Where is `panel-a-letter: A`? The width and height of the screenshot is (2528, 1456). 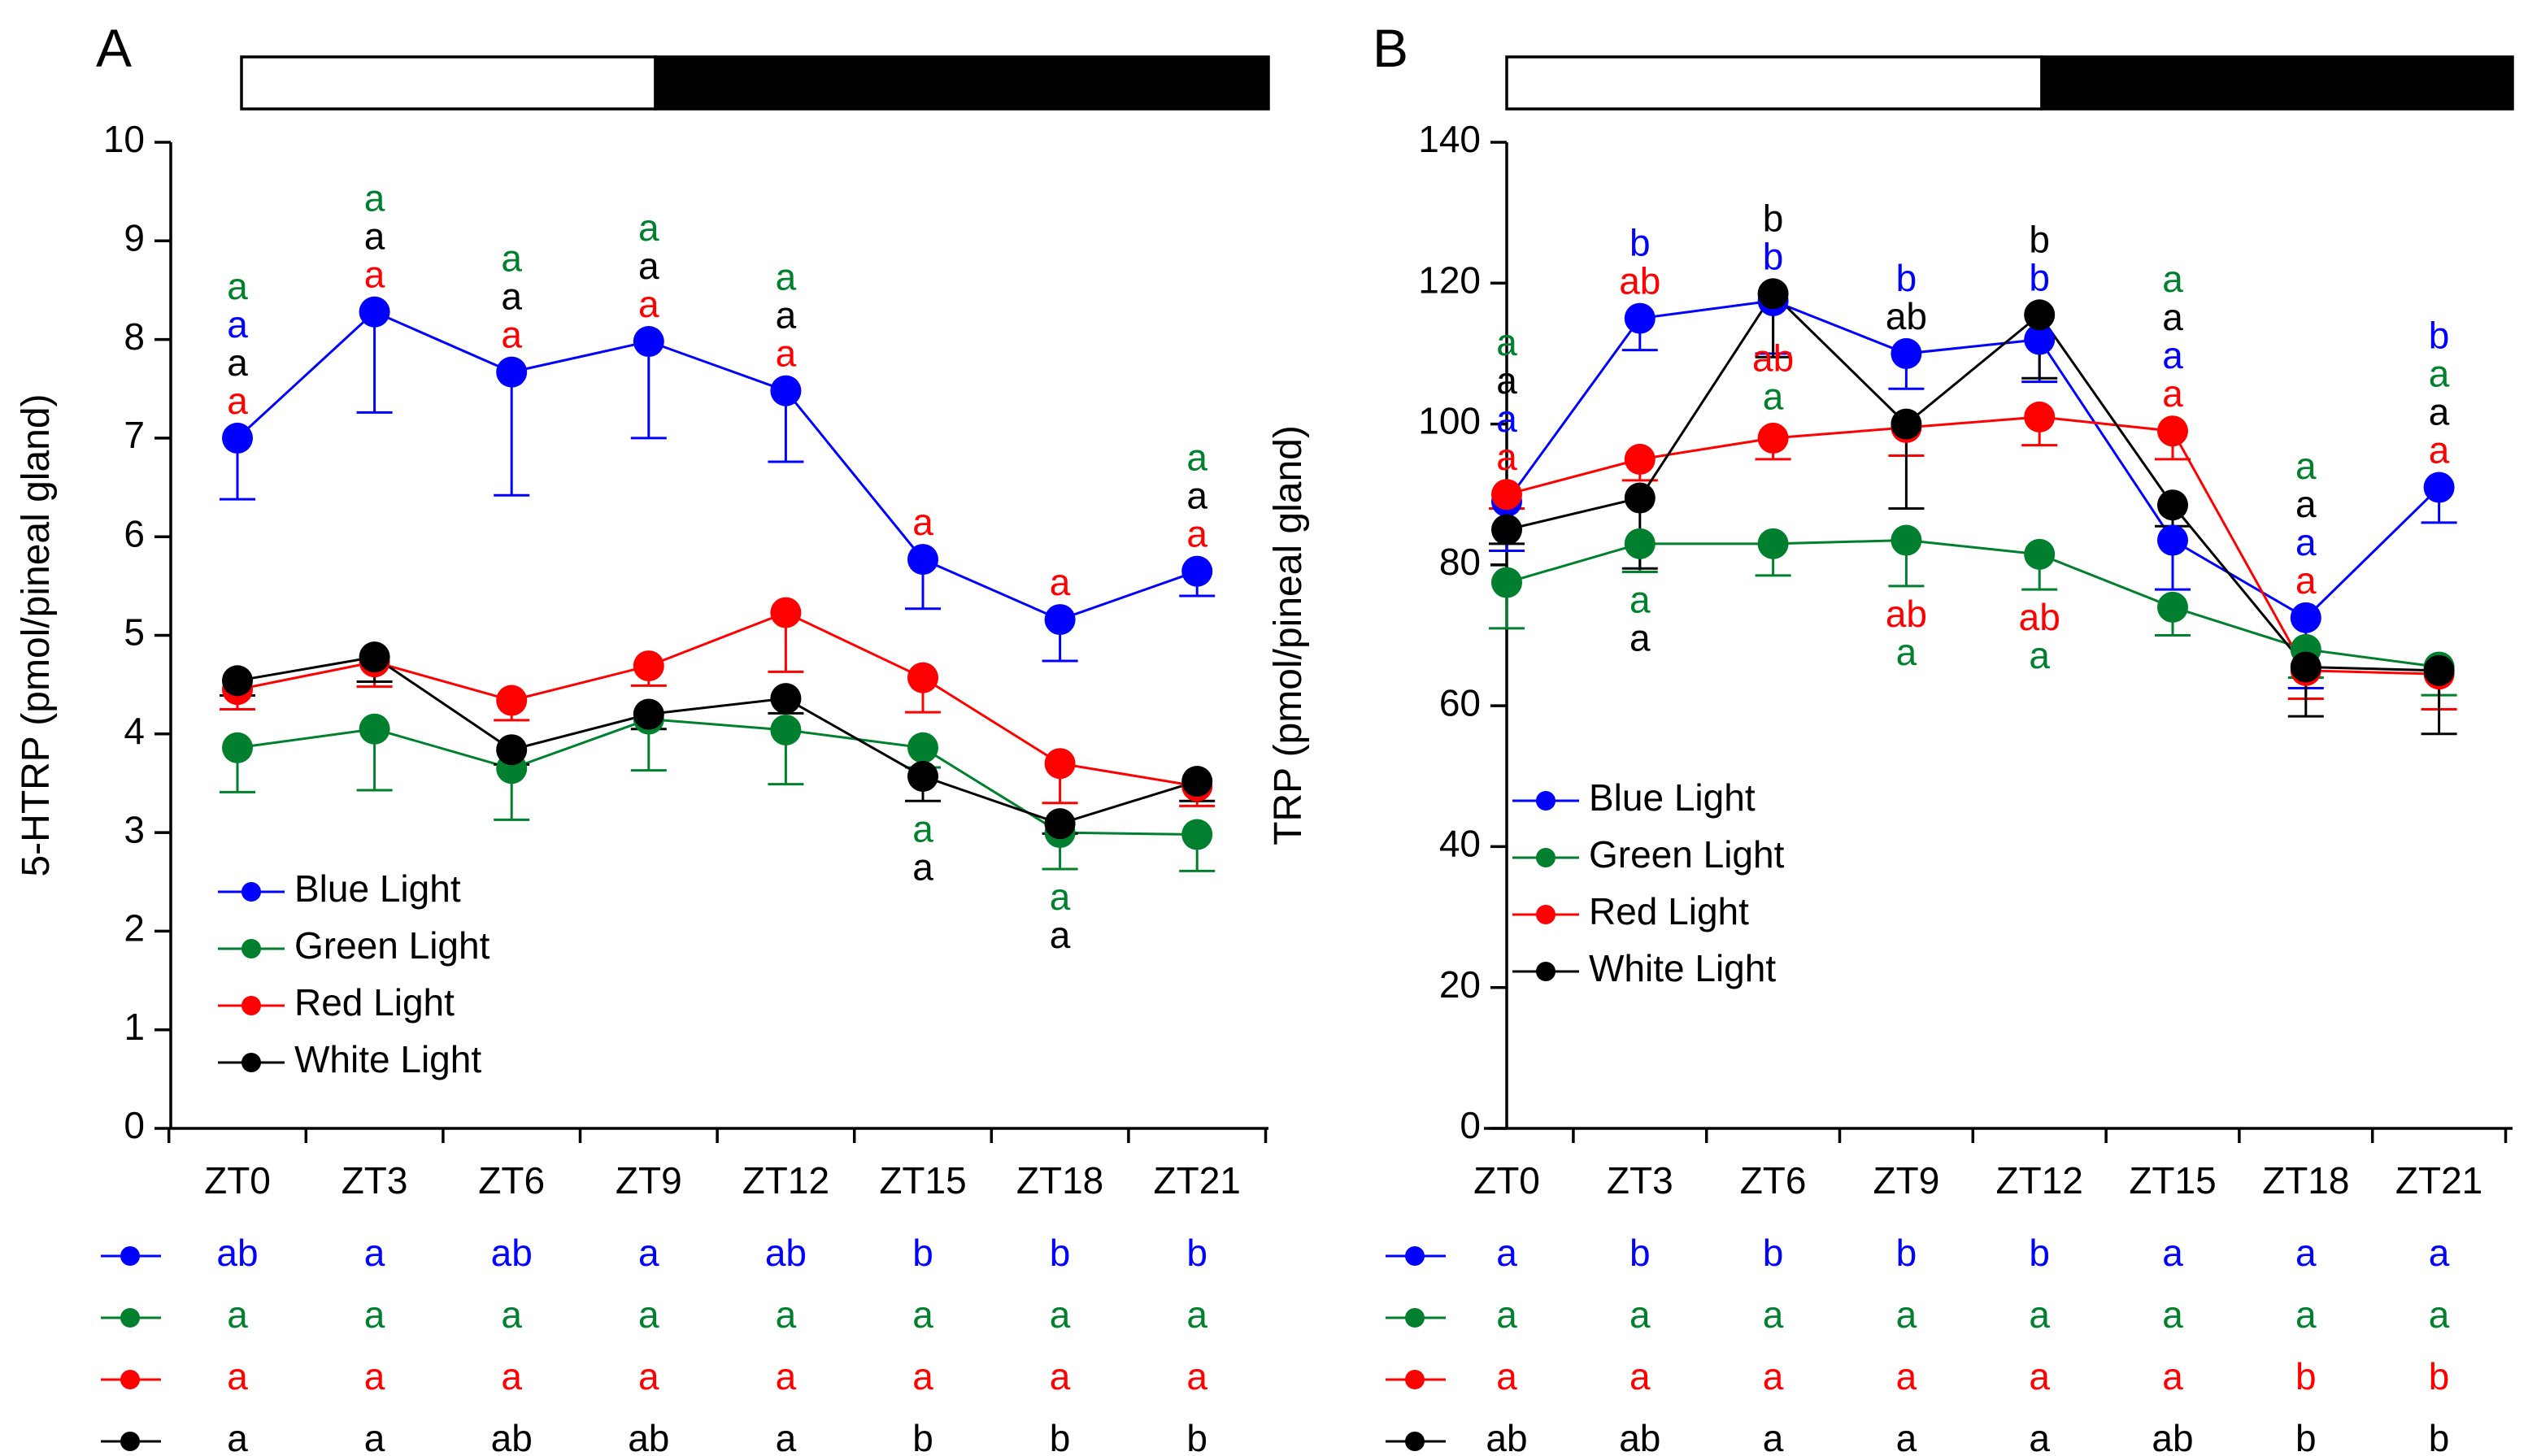 panel-a-letter: A is located at coordinates (114, 48).